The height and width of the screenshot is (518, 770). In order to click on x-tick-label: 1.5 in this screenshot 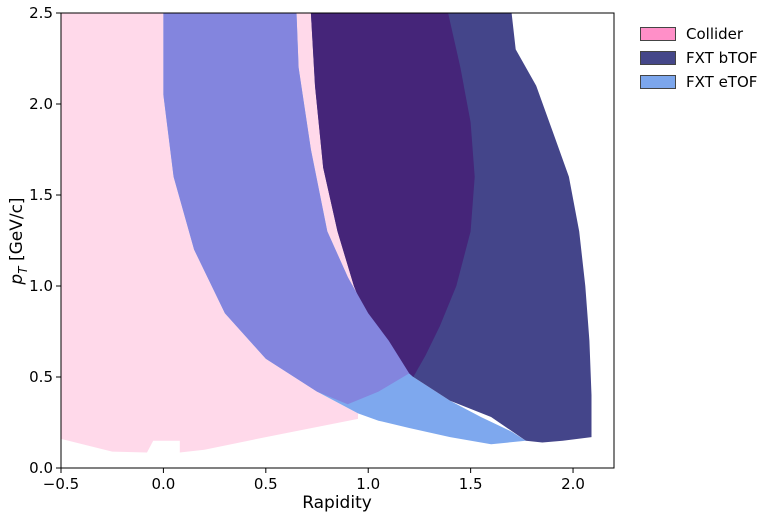, I will do `click(471, 484)`.